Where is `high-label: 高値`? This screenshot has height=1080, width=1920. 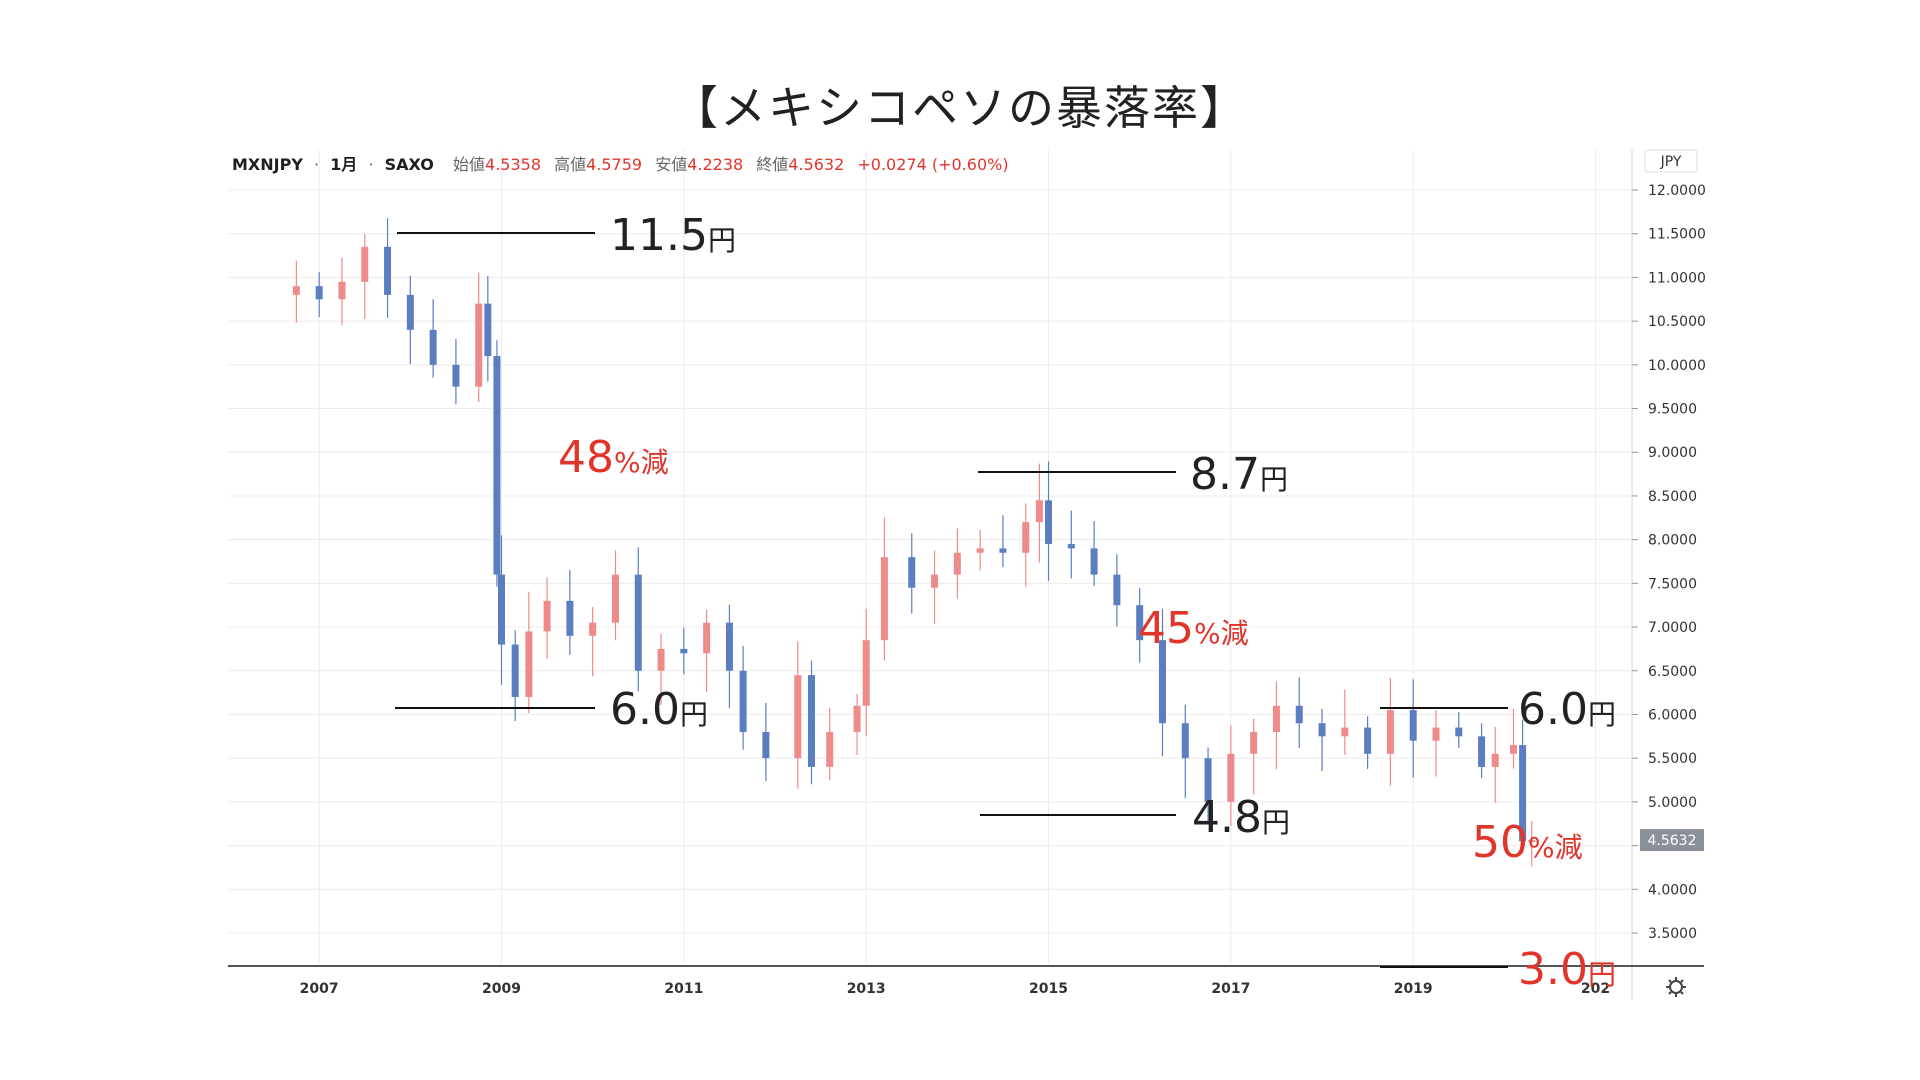 high-label: 高値 is located at coordinates (570, 164).